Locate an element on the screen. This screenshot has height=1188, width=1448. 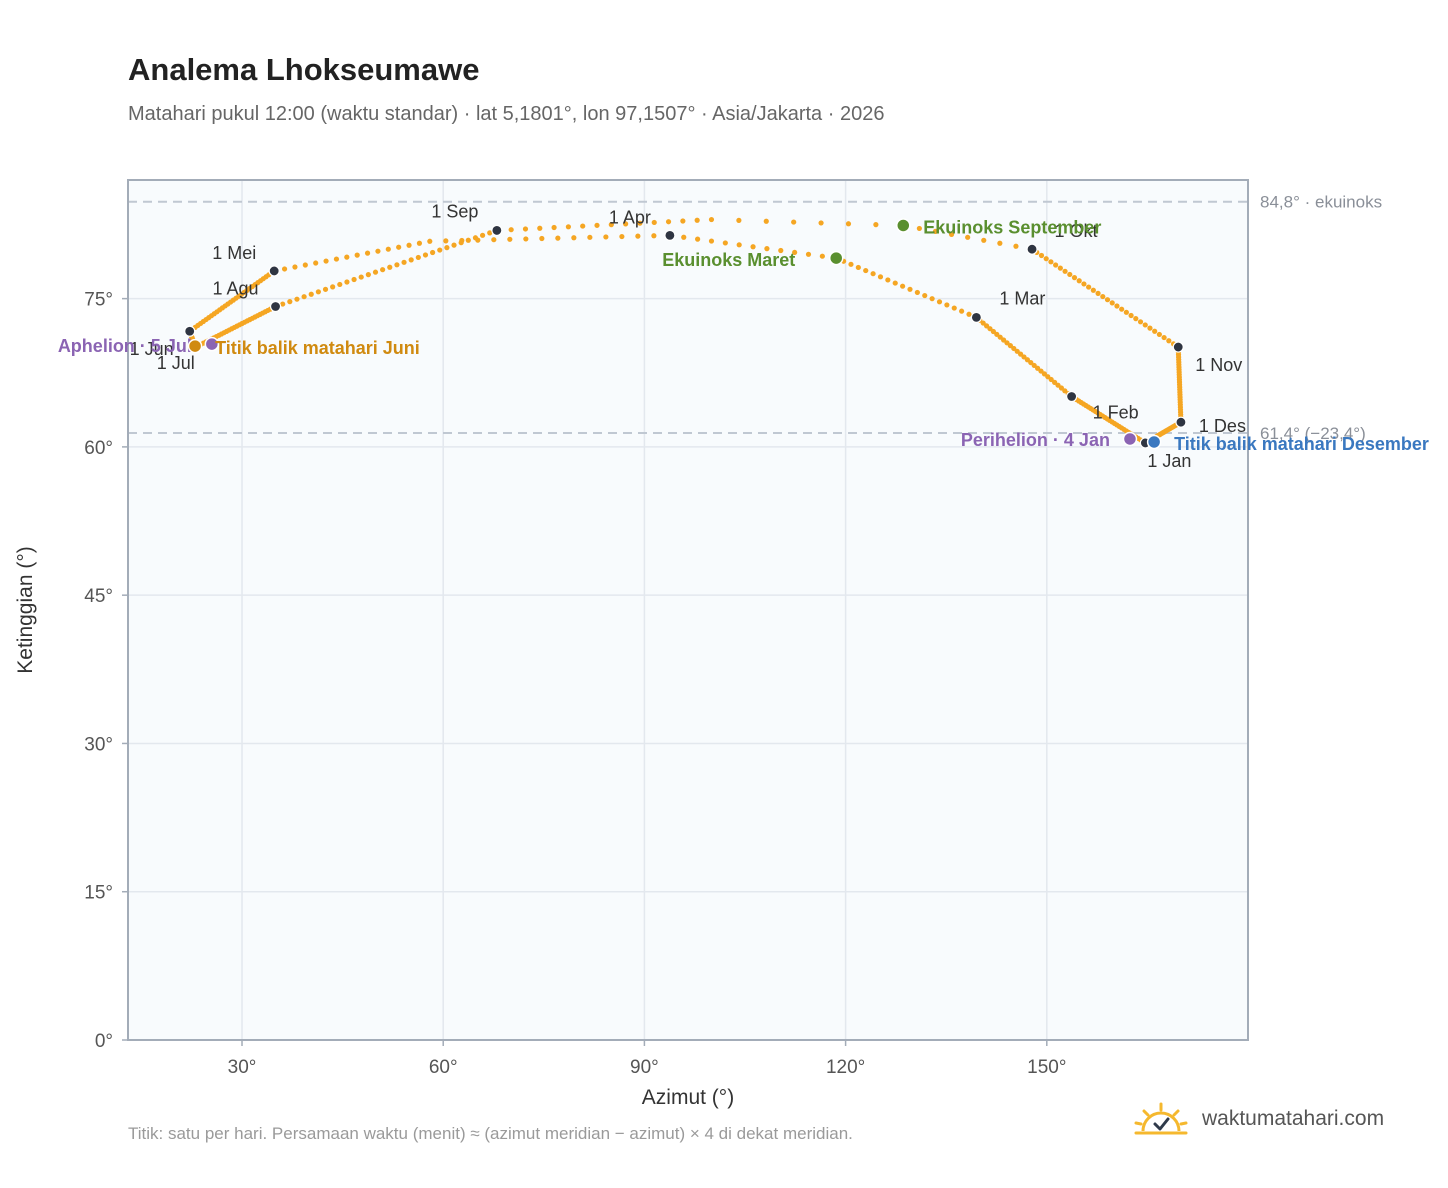
reference-line-label: 84,8° · ekuinoks is located at coordinates (1321, 202).